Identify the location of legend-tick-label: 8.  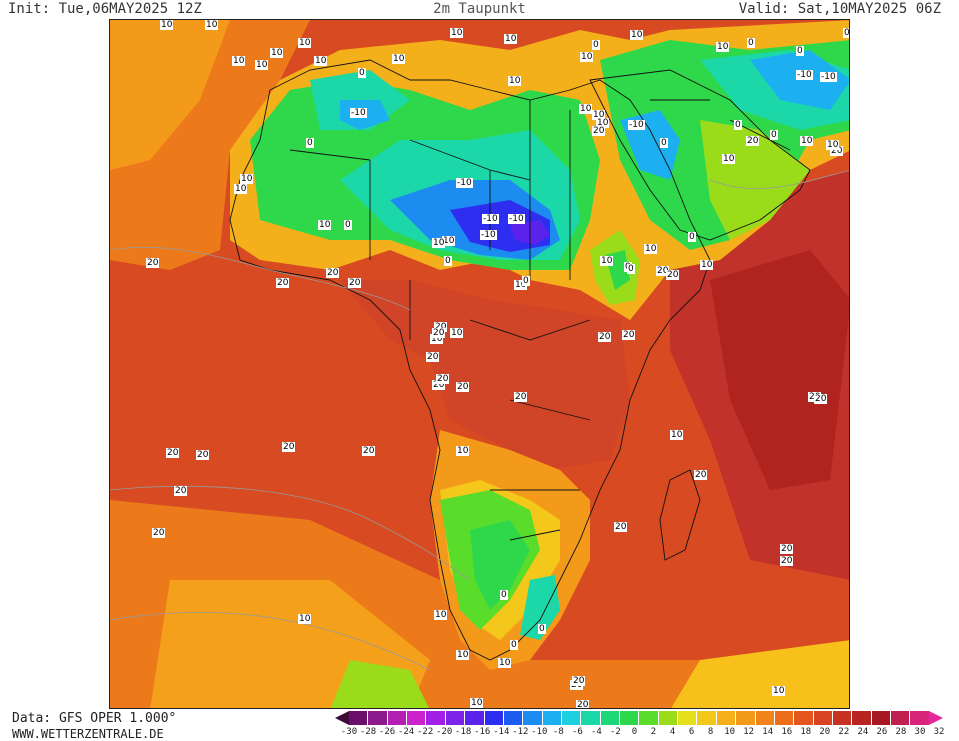
(710, 732).